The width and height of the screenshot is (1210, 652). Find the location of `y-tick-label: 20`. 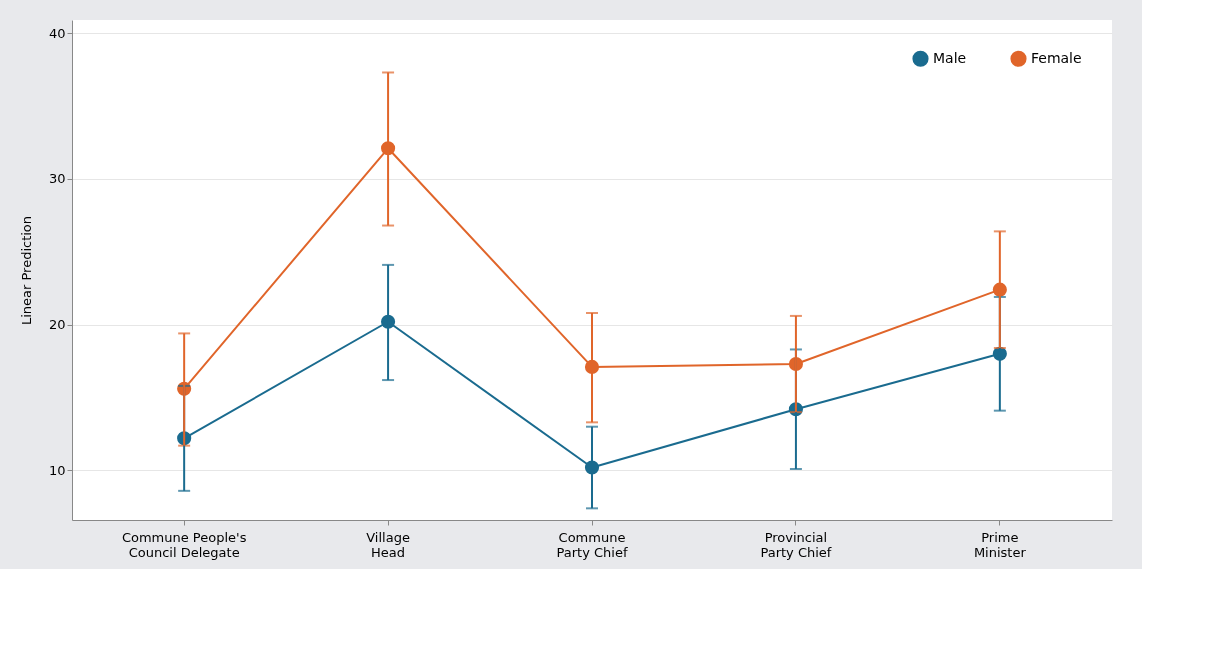

y-tick-label: 20 is located at coordinates (57, 325).